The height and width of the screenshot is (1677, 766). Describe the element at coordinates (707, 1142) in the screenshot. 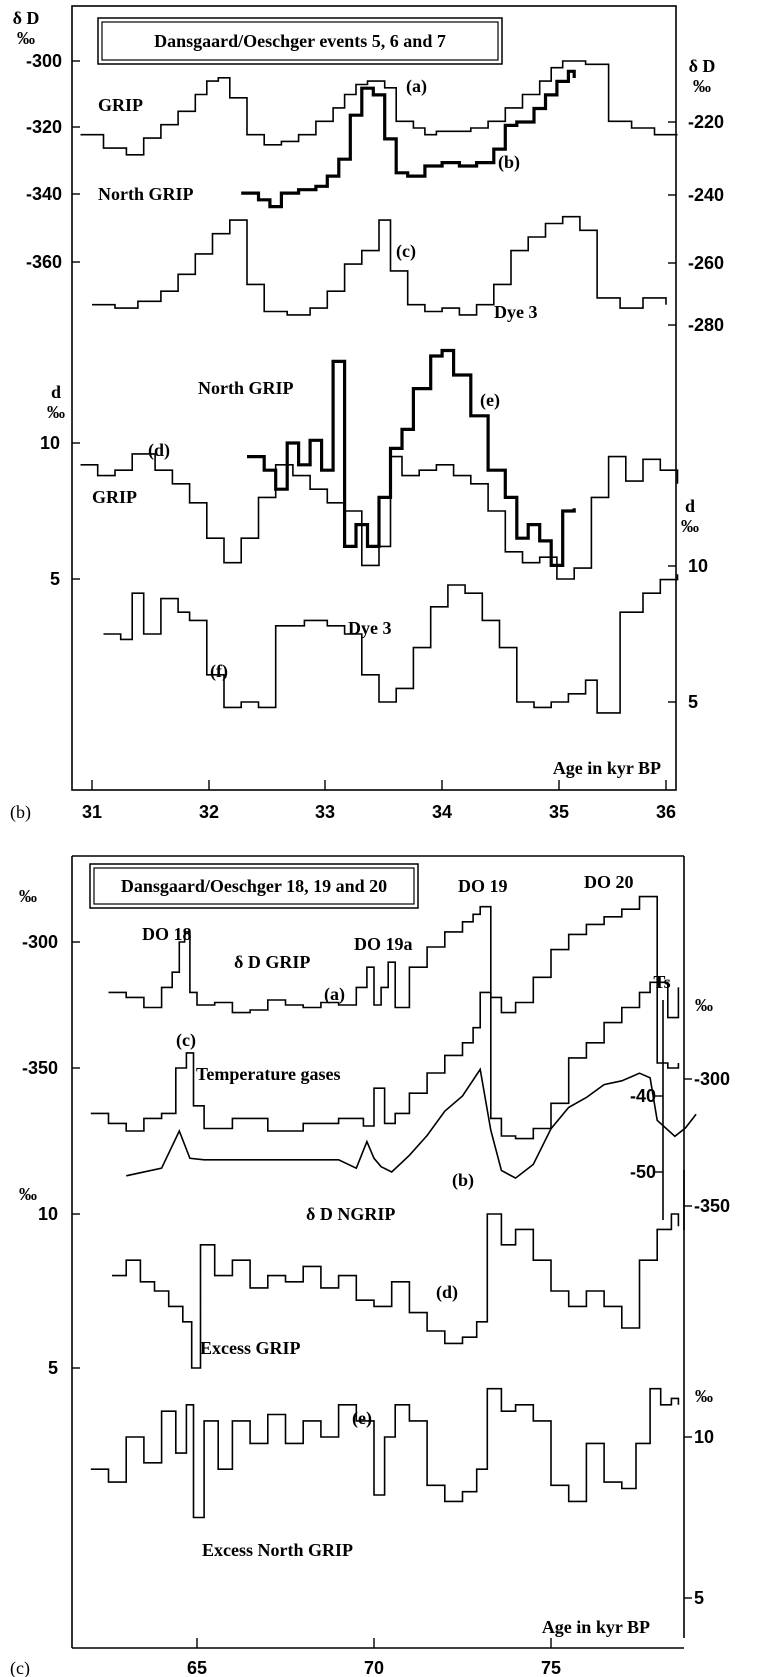

I see `panel-c-right-dD-ticks: -300 -350` at that location.